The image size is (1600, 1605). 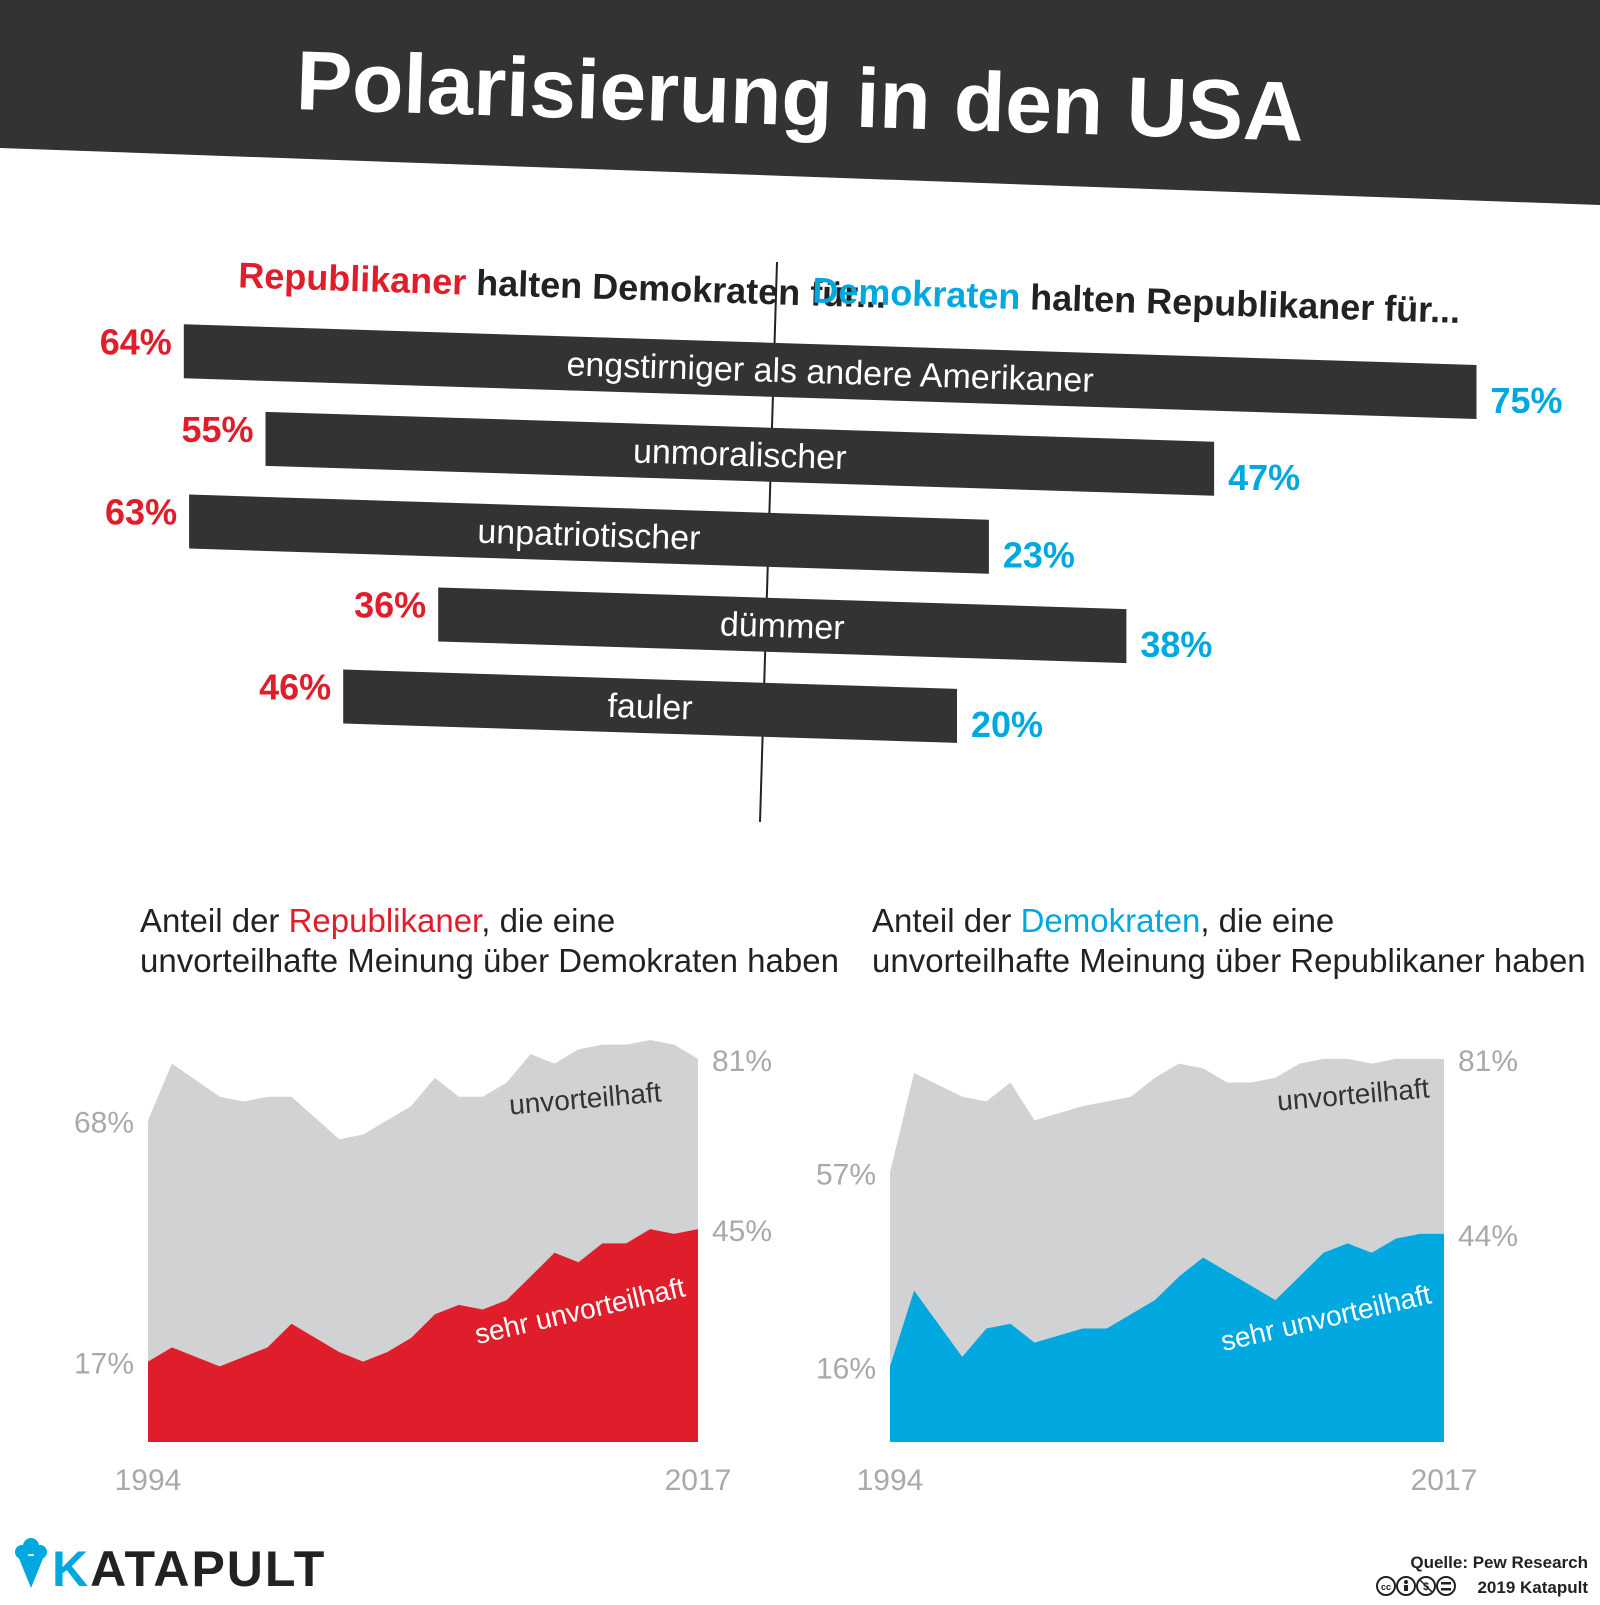 I want to click on democrat-value-4: 38%, so click(x=1176, y=644).